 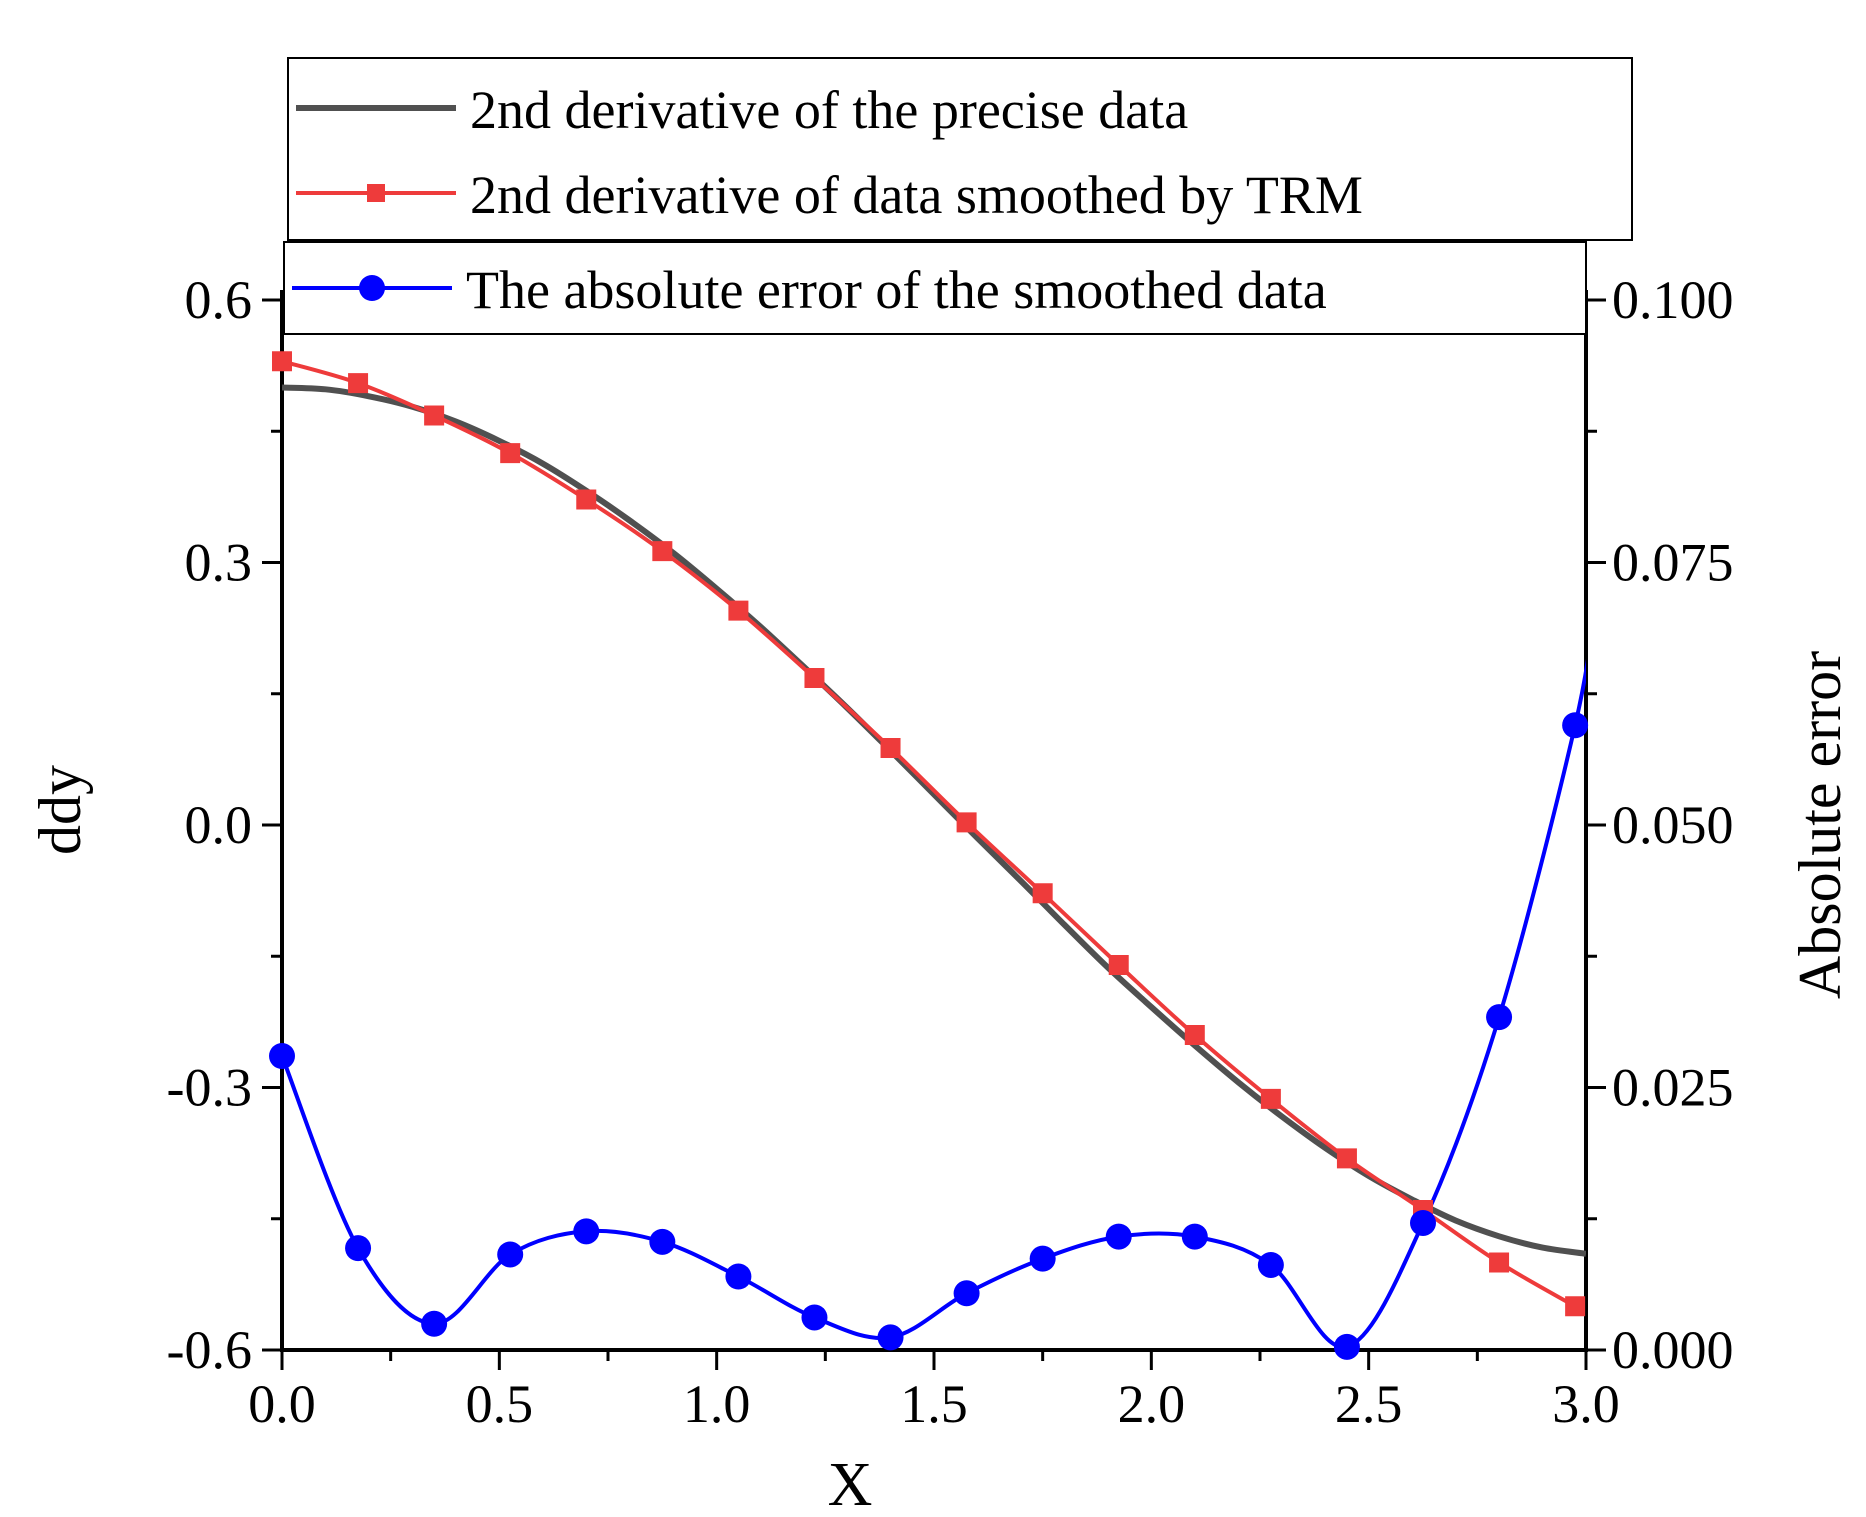 What do you see at coordinates (219, 825) in the screenshot?
I see `y-tick-label: 0.0` at bounding box center [219, 825].